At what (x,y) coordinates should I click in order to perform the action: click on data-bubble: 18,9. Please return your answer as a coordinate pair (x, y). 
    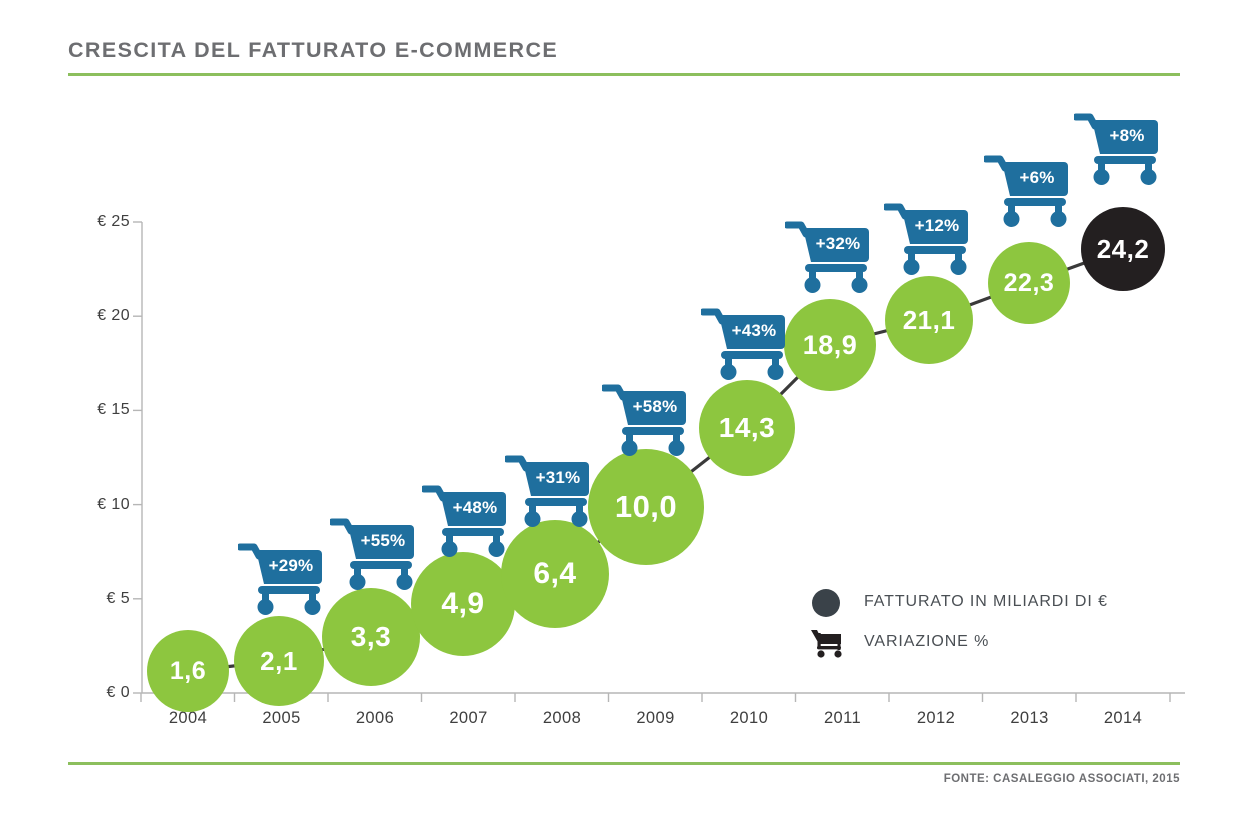
    Looking at the image, I should click on (830, 345).